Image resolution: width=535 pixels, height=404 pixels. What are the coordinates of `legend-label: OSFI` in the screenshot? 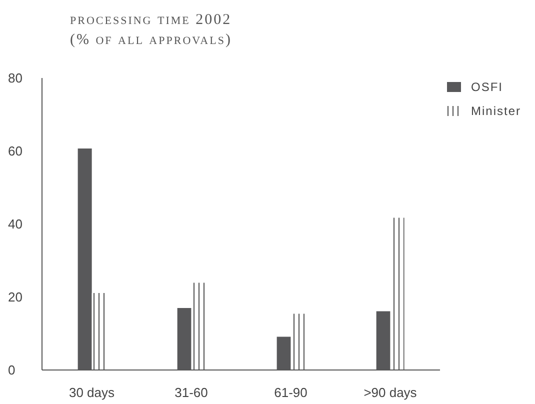 It's located at (486, 87).